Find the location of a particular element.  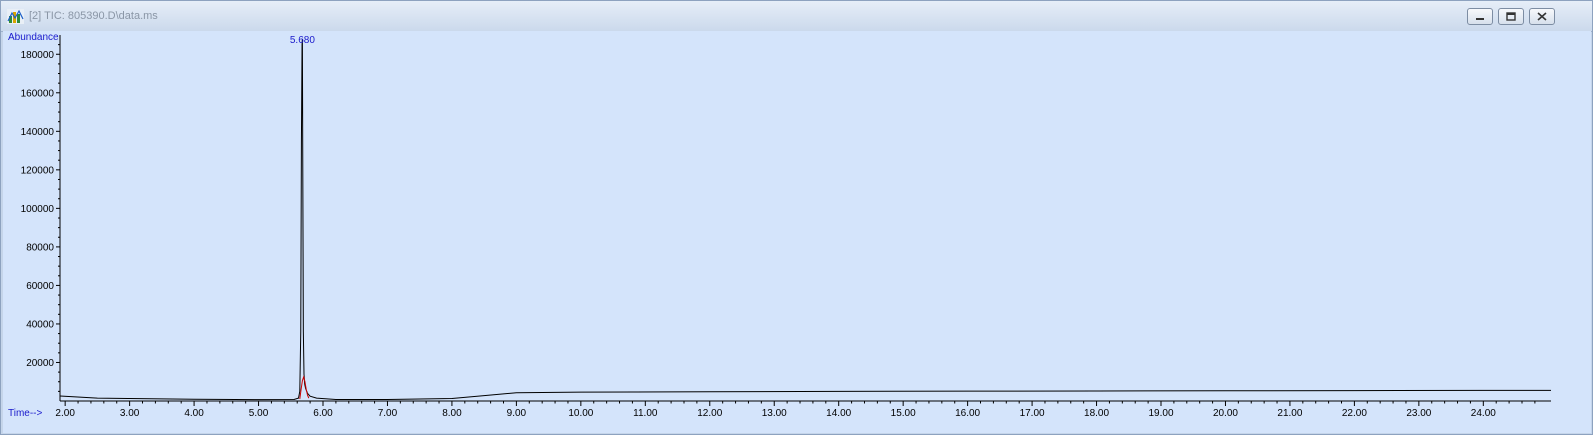

x-tick-label: 9.00 is located at coordinates (517, 413).